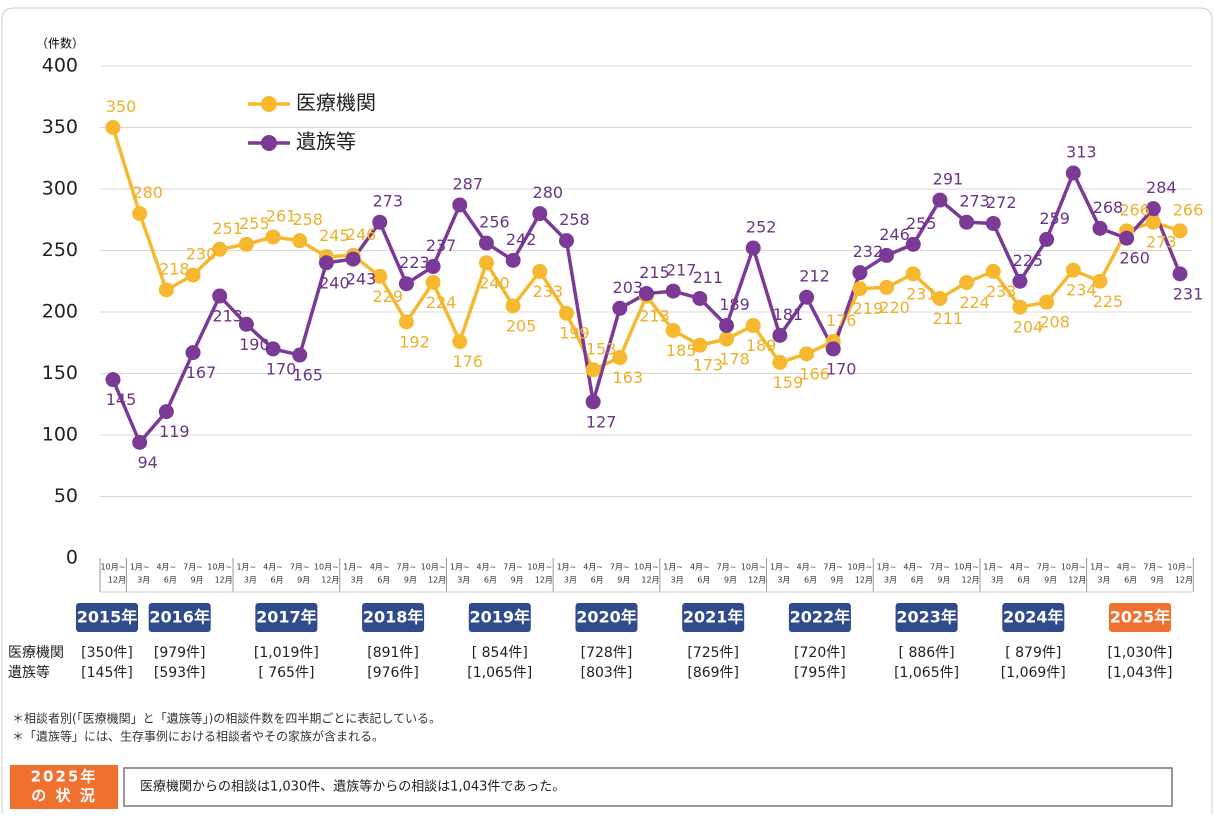  I want to click on status-label: 2025年, so click(64, 777).